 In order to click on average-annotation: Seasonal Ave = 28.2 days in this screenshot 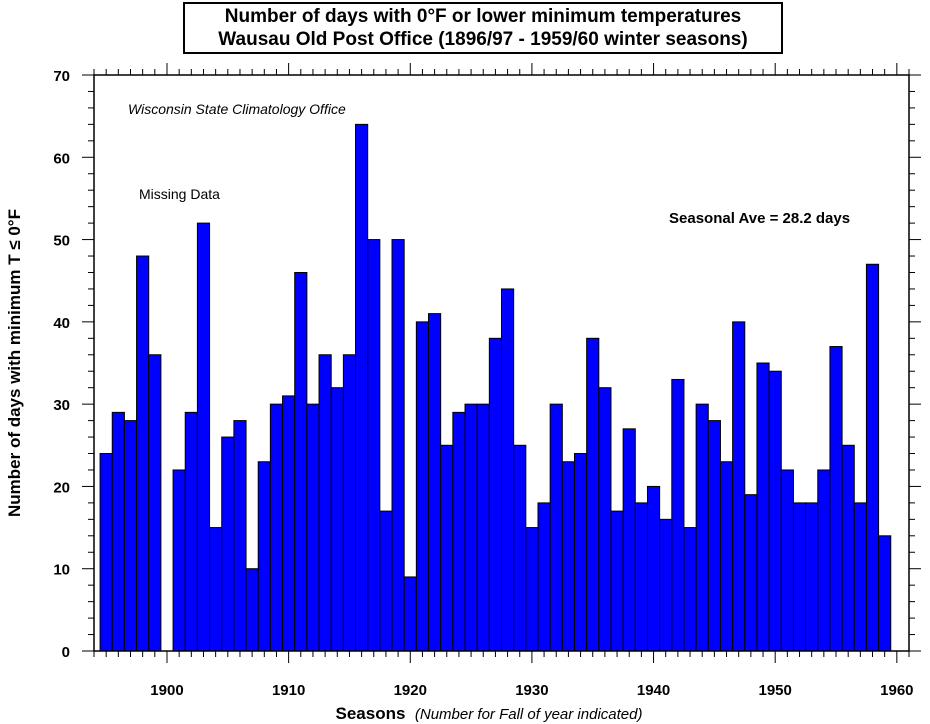, I will do `click(759, 218)`.